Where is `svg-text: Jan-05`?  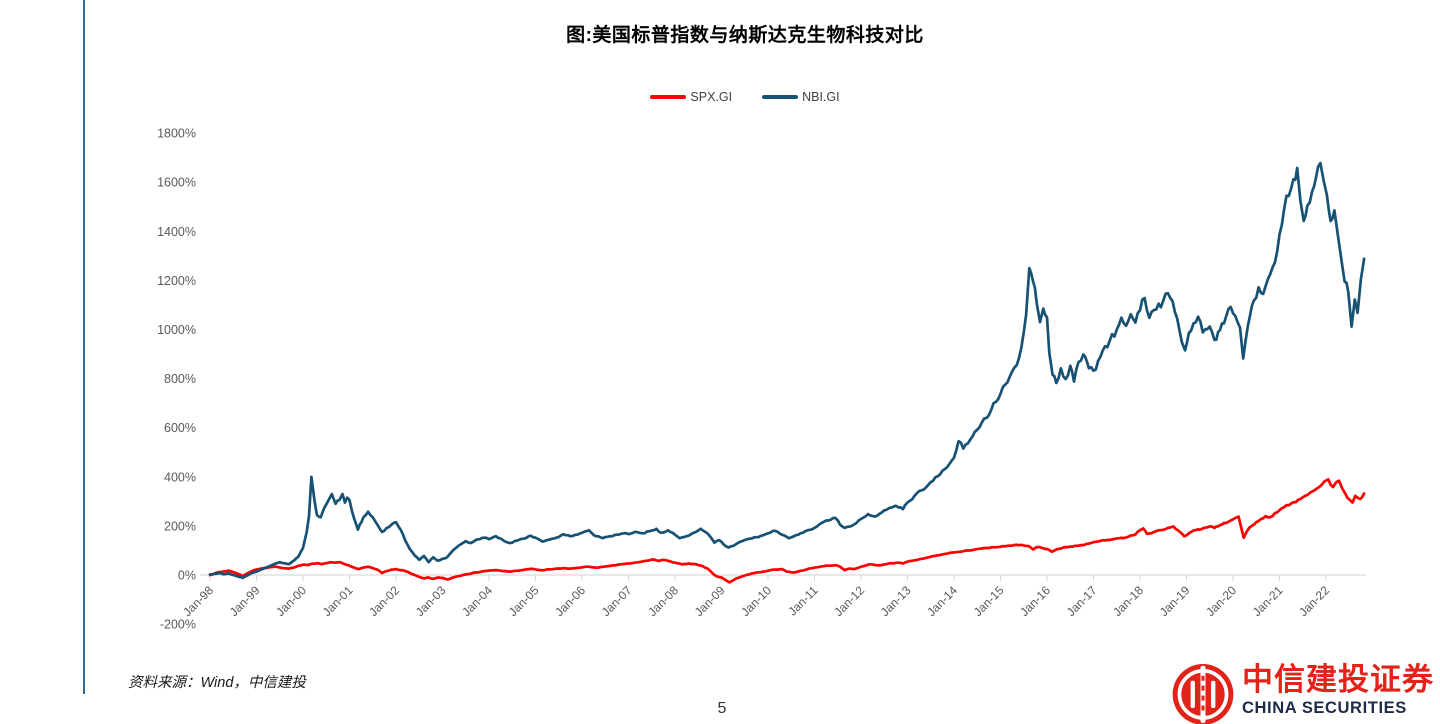 svg-text: Jan-05 is located at coordinates (524, 601).